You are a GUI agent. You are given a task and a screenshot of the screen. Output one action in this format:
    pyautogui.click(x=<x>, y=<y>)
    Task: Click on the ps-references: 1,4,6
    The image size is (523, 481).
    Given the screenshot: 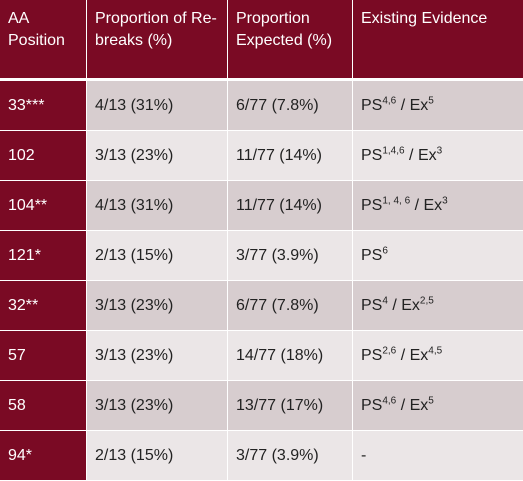 What is the action you would take?
    pyautogui.click(x=393, y=151)
    